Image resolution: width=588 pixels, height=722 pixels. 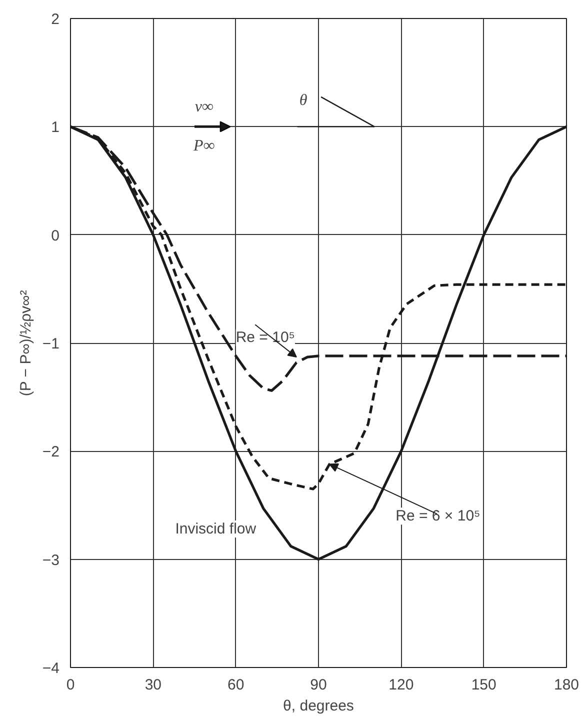 What do you see at coordinates (51, 344) in the screenshot?
I see `y-tick-label: −1` at bounding box center [51, 344].